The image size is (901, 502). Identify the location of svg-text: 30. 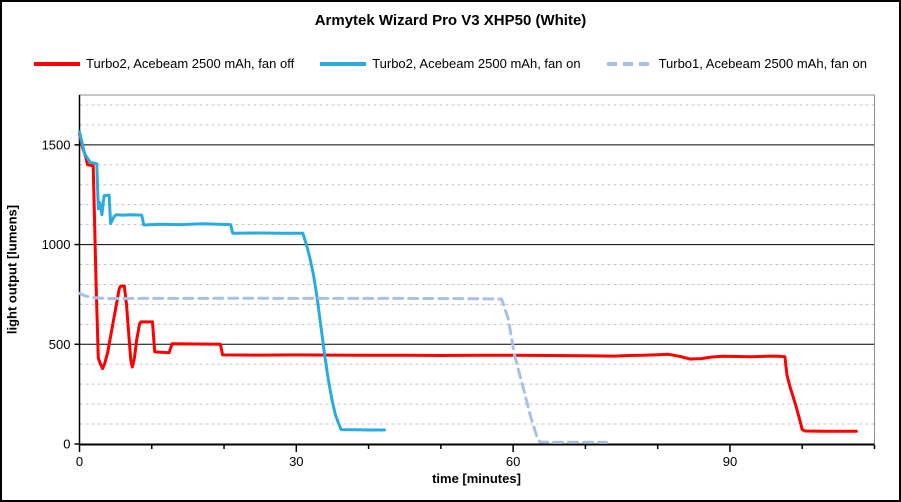
(296, 461).